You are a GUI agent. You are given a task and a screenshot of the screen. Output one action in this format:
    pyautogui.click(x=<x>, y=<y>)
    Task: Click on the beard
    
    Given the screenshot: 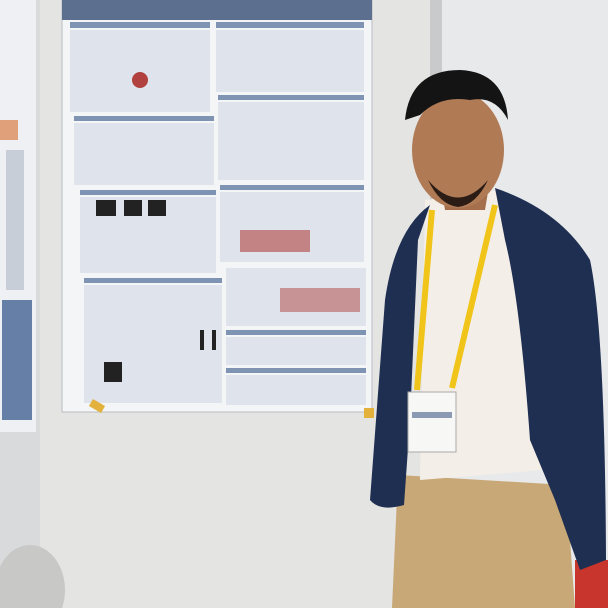 What is the action you would take?
    pyautogui.click(x=458, y=193)
    